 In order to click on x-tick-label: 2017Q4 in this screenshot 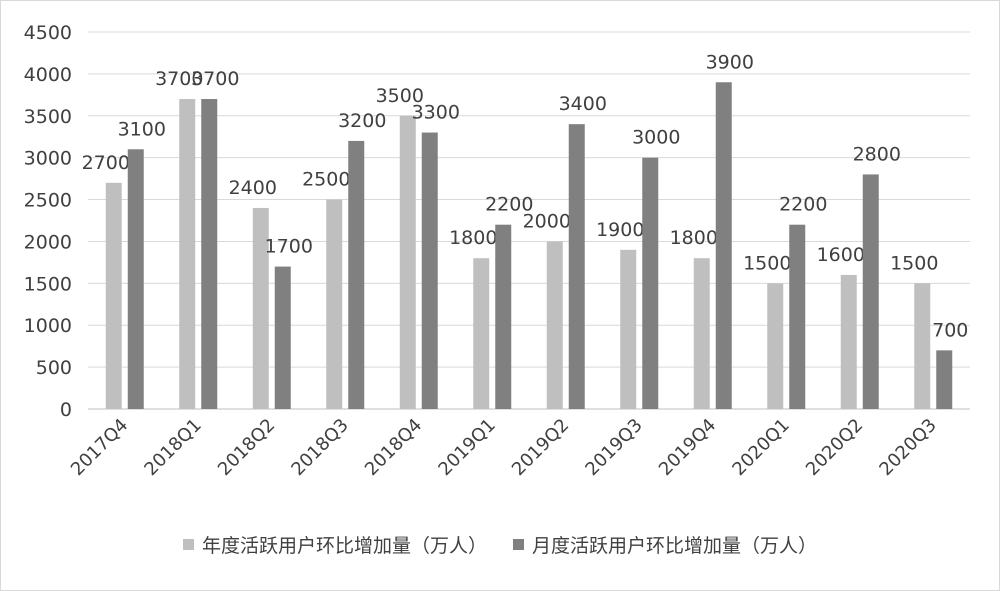, I will do `click(99, 447)`.